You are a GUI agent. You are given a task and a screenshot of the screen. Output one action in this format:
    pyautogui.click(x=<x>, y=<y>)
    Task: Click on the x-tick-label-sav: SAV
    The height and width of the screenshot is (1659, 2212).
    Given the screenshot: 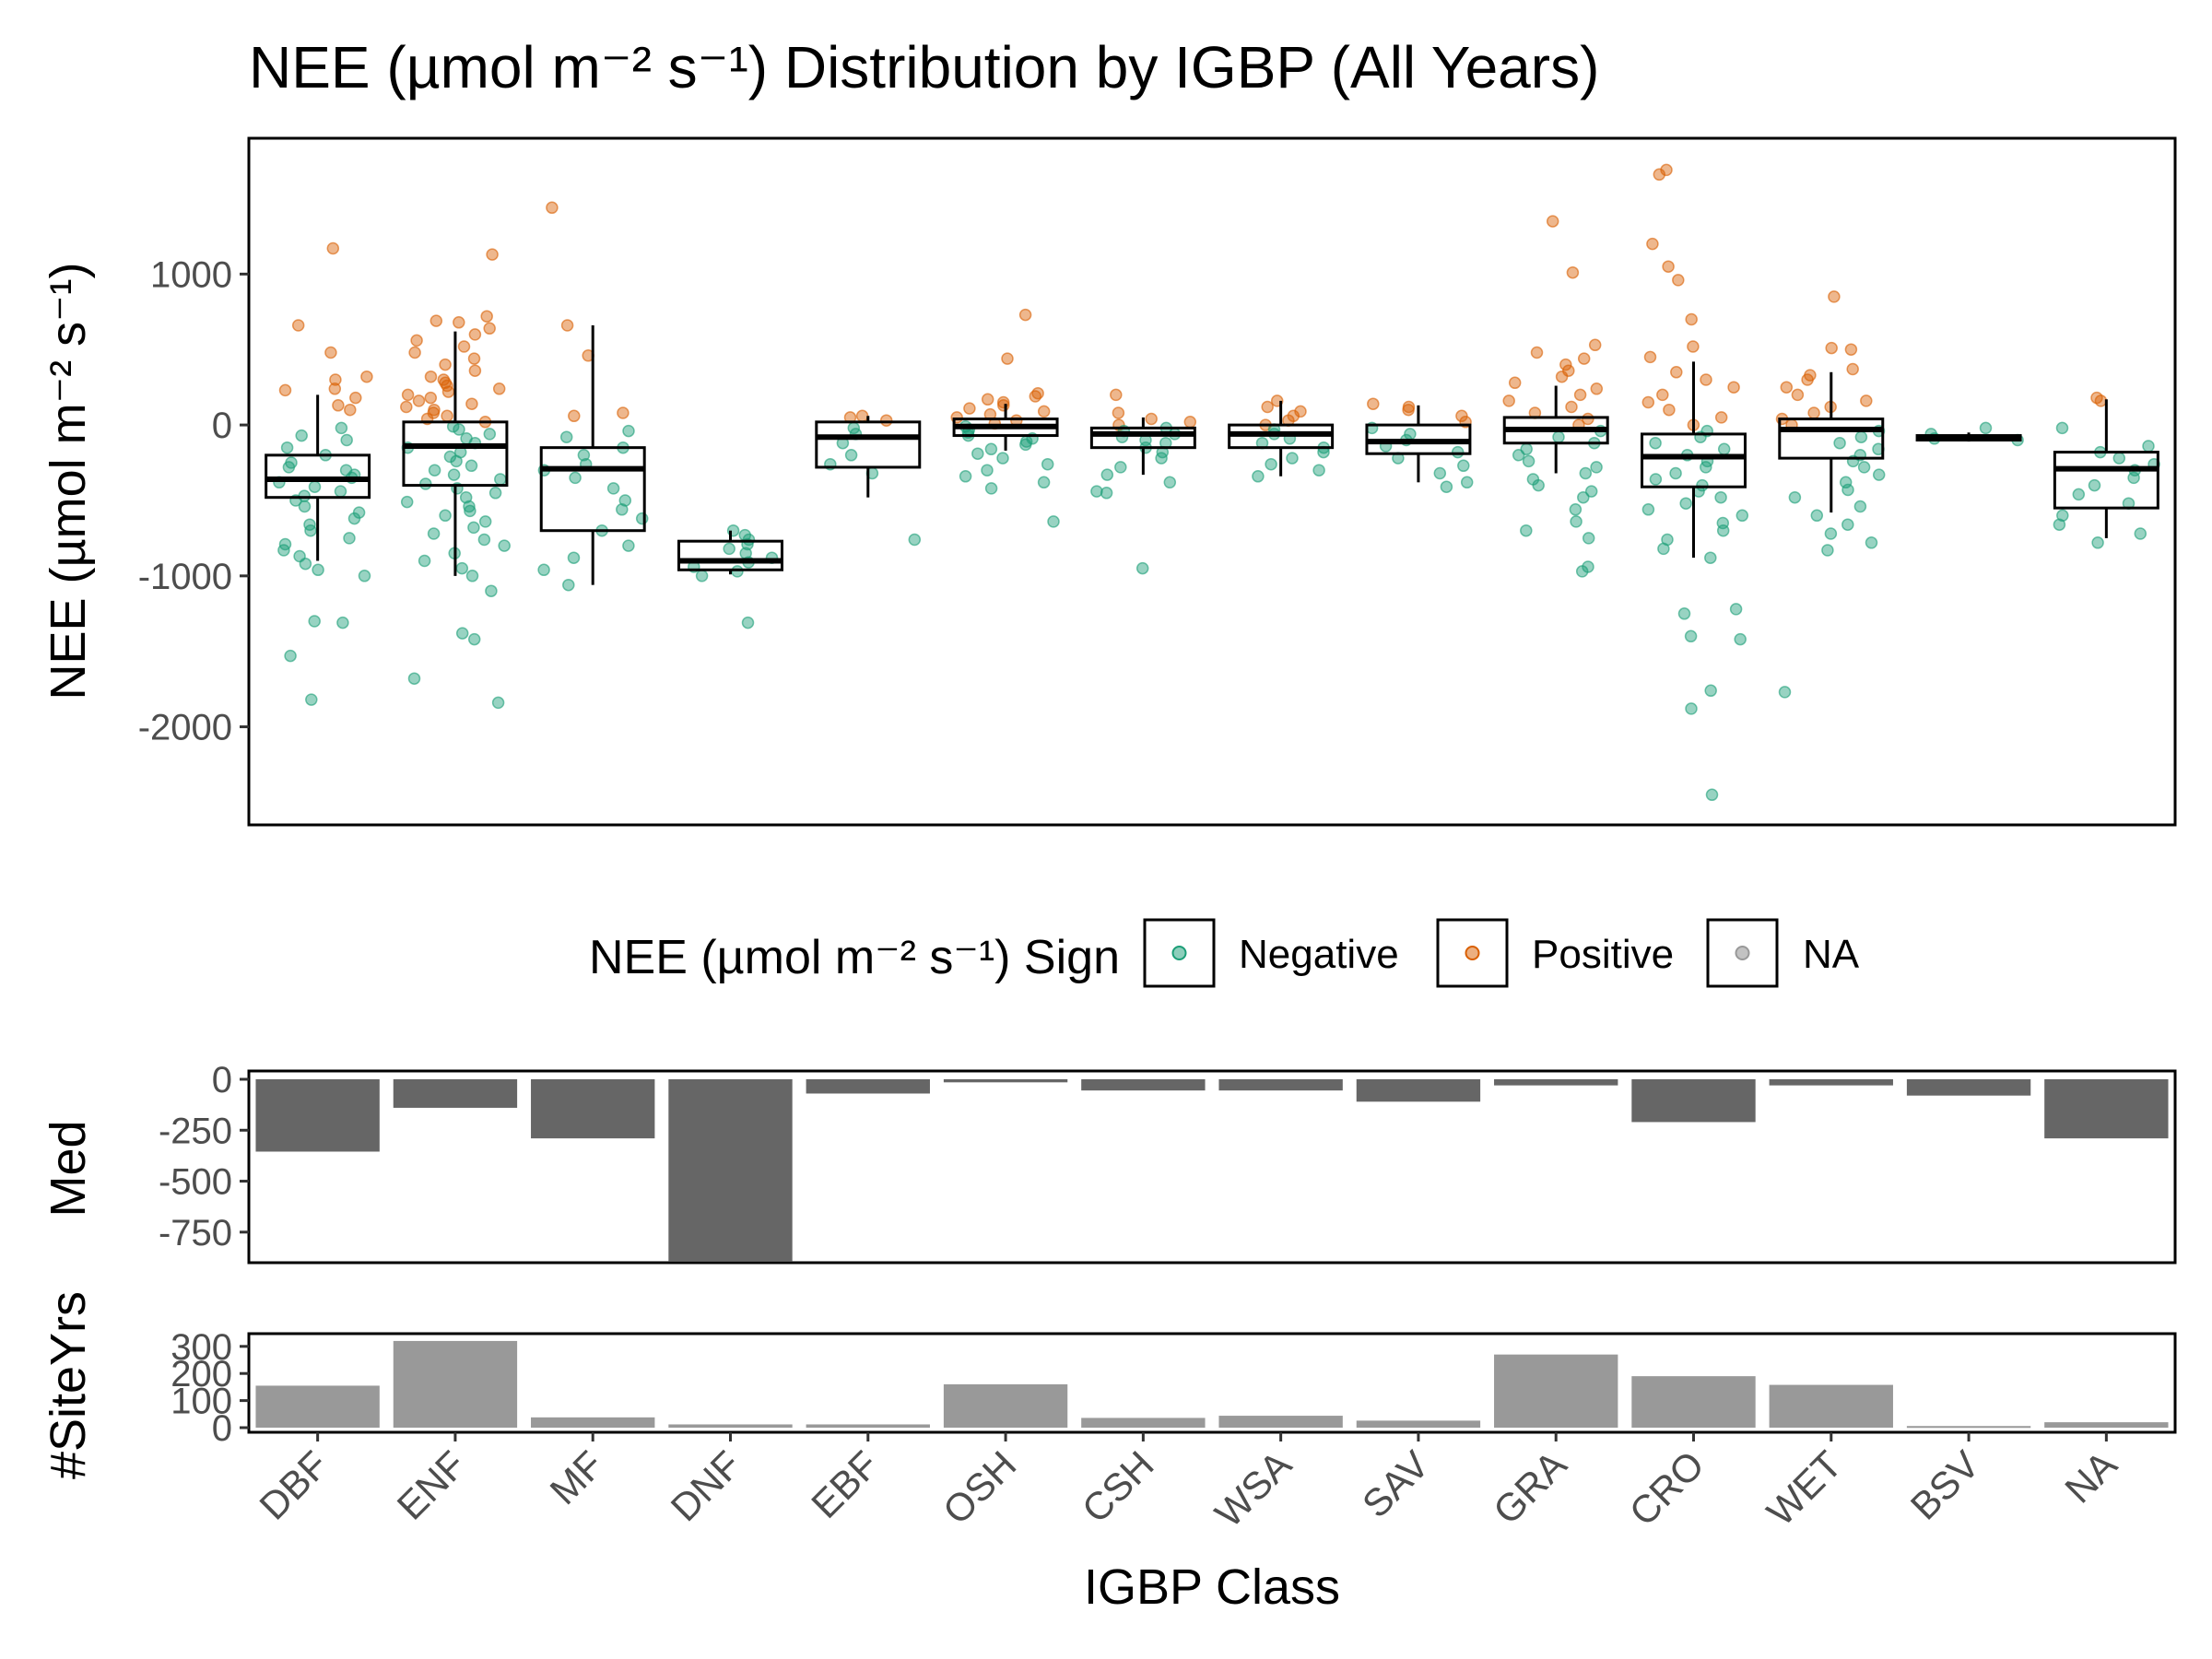 What is the action you would take?
    pyautogui.click(x=1395, y=1483)
    